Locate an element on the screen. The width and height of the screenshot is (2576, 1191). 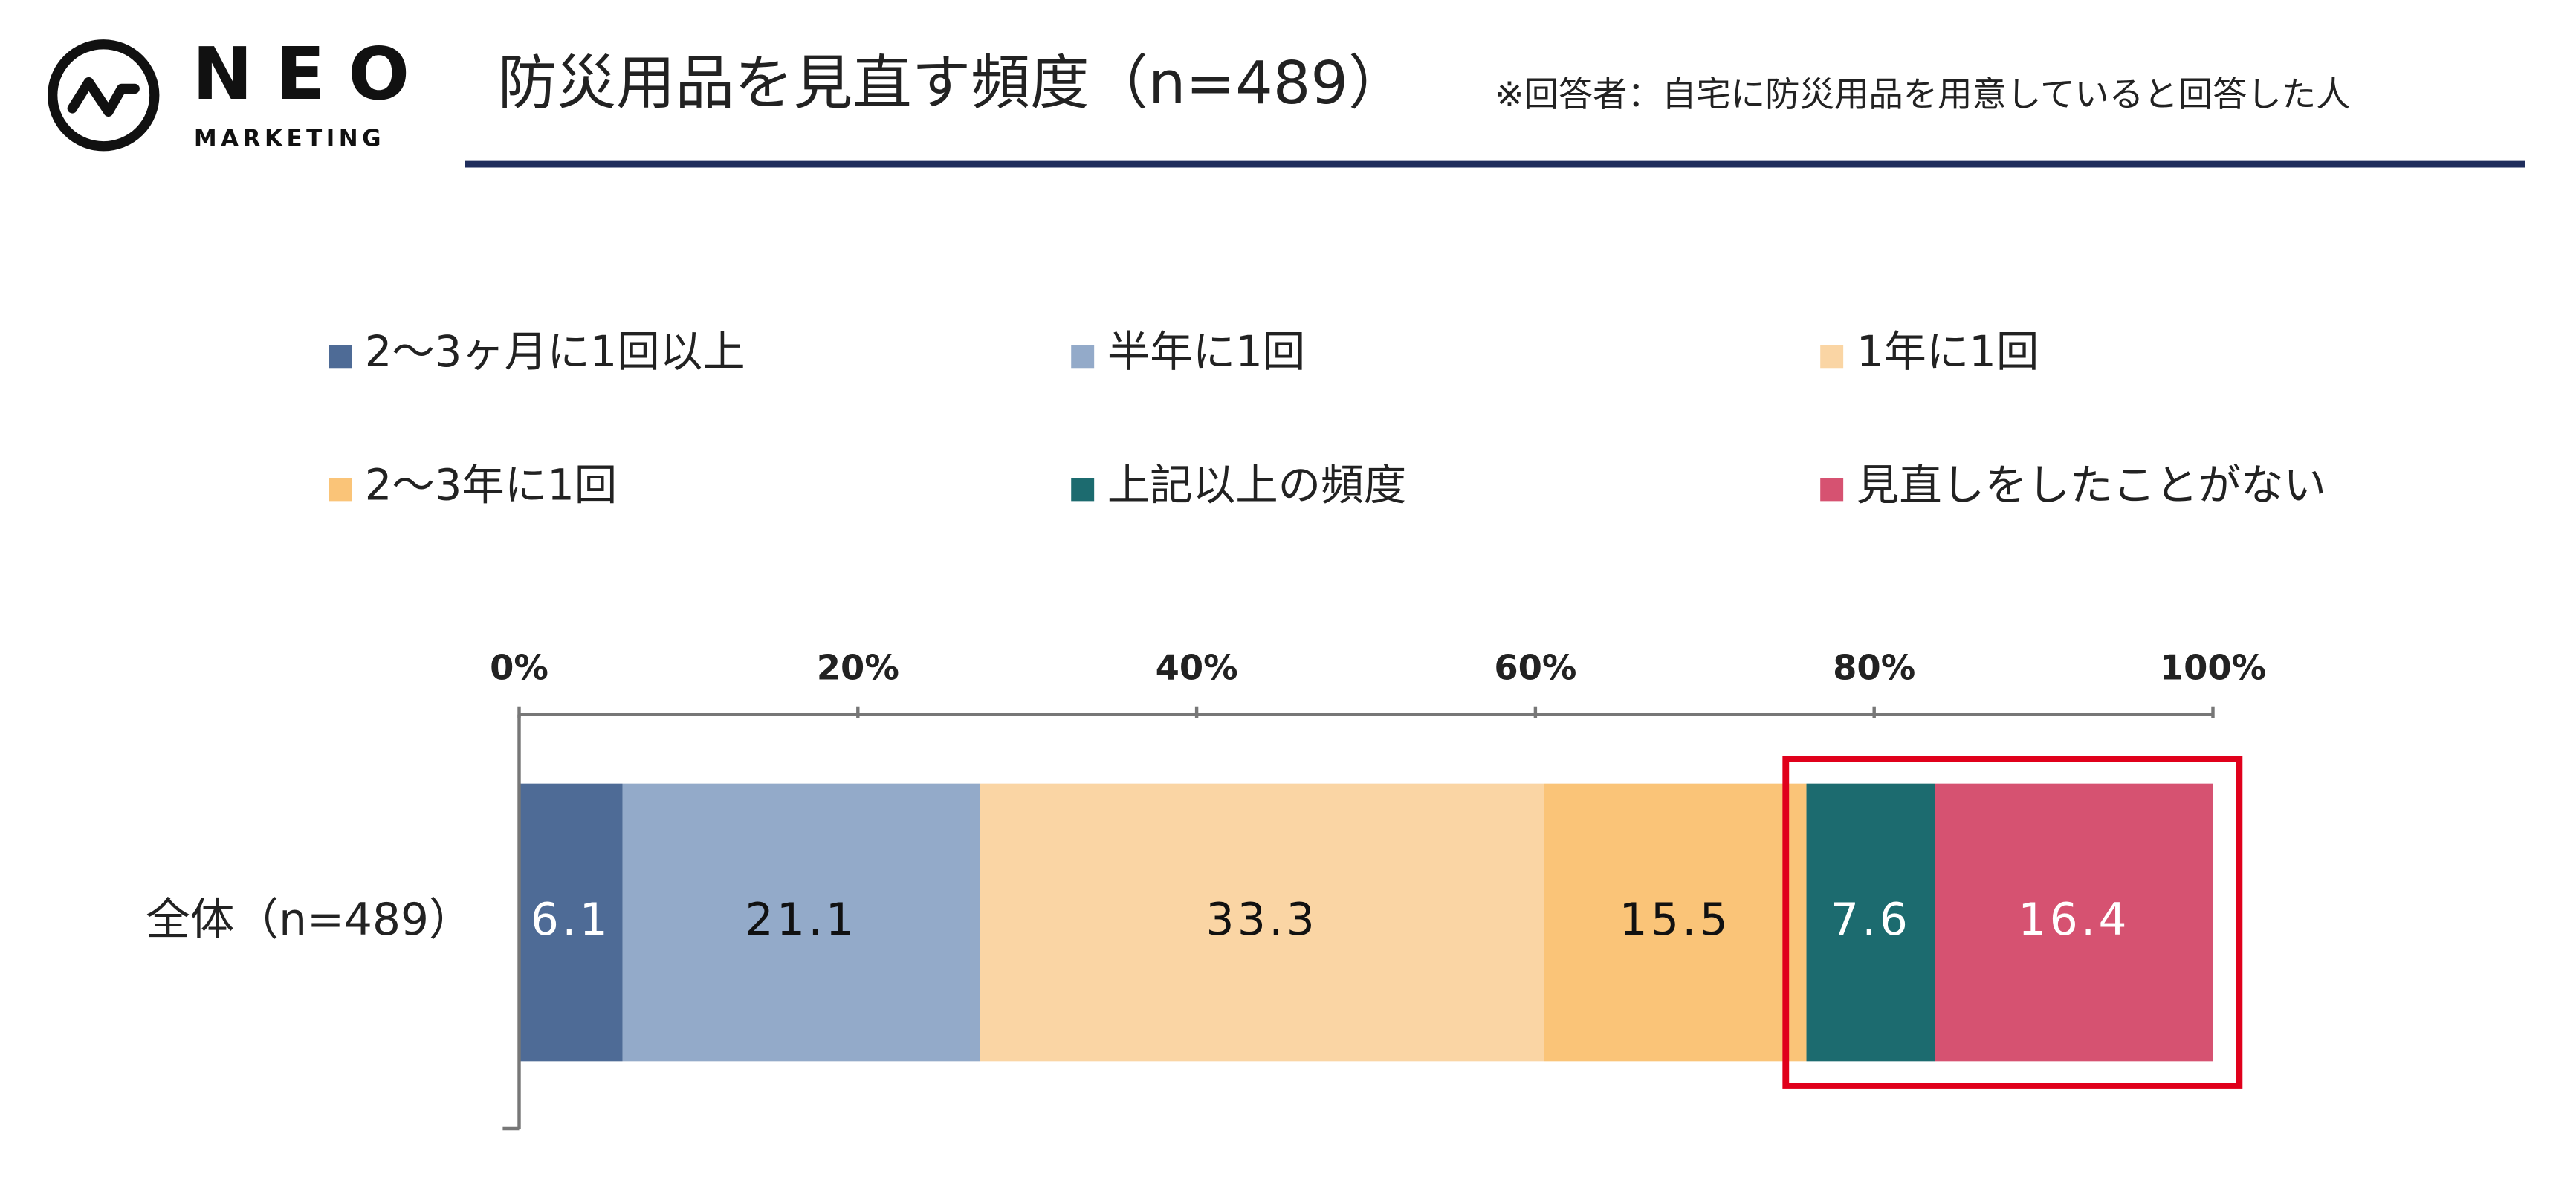
data-label: 16.4 is located at coordinates (2074, 921).